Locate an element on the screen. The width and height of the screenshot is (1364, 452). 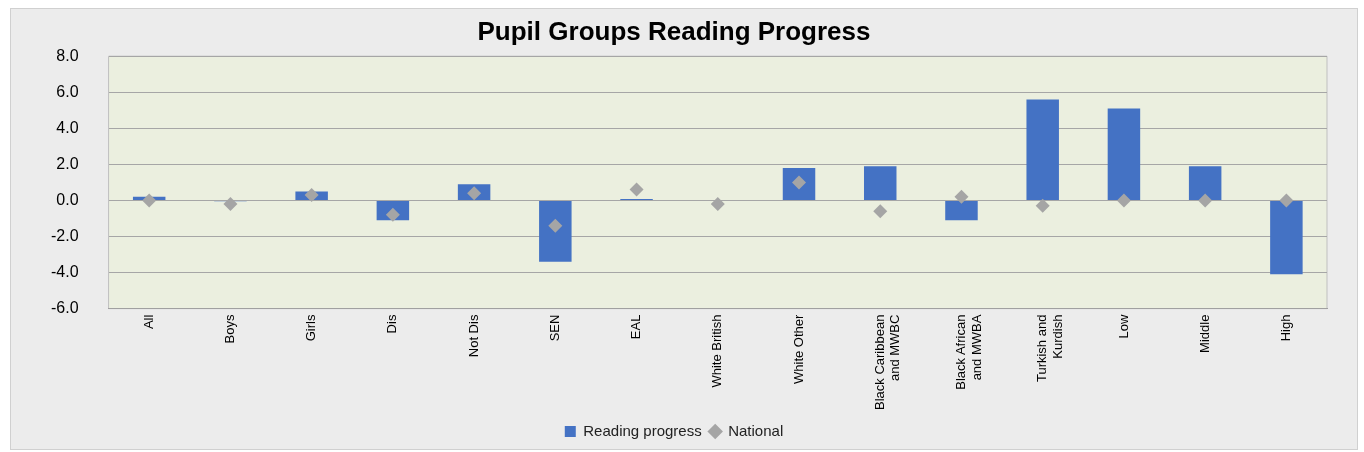
x-tick-label: Not Dis is located at coordinates (473, 336).